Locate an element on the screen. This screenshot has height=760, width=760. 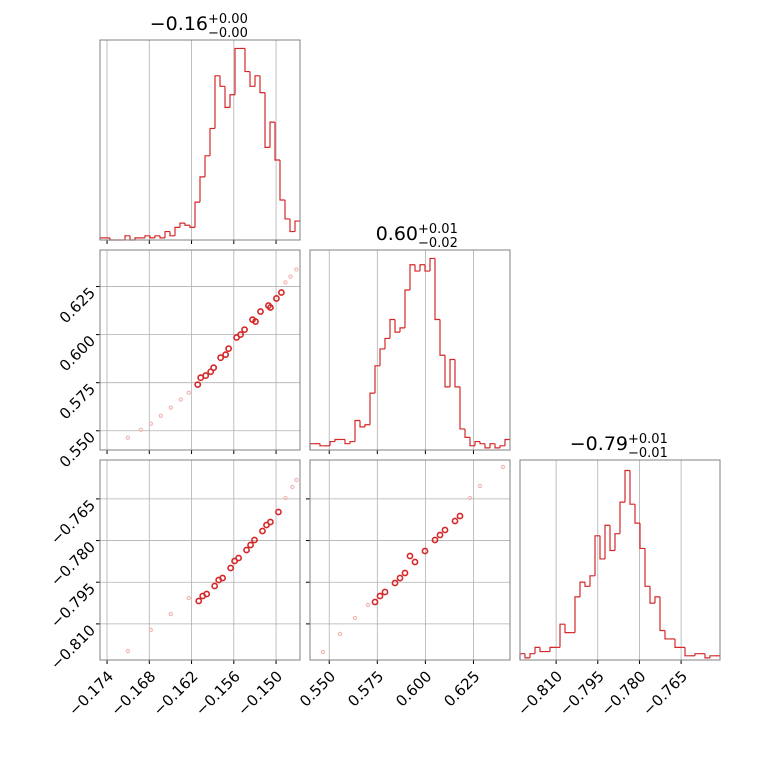
y-tick-label: 0.550 is located at coordinates (77, 449).